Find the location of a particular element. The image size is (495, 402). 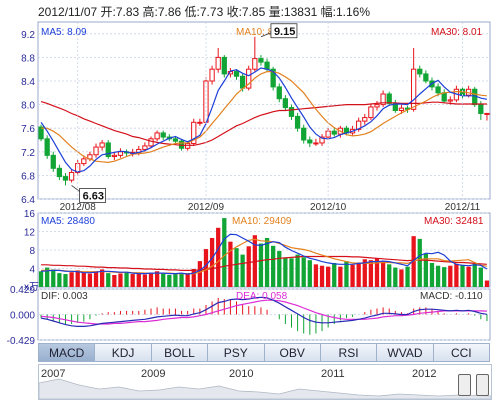

high-marker-line is located at coordinates (266, 35).